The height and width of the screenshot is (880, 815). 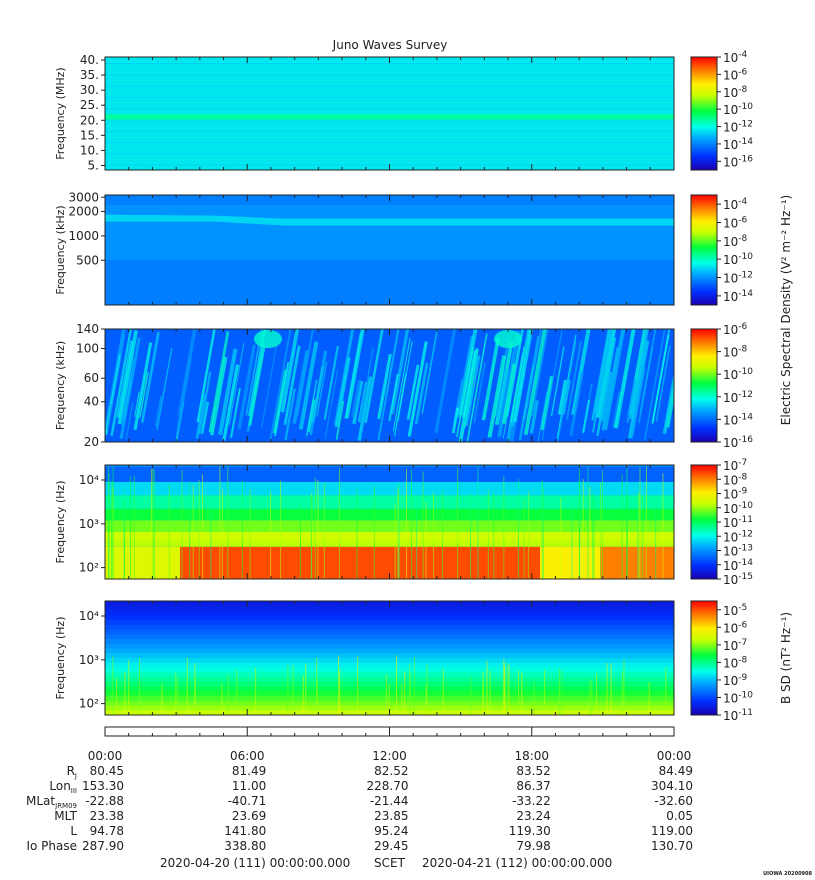 I want to click on y-tick-label: 15., so click(x=89, y=135).